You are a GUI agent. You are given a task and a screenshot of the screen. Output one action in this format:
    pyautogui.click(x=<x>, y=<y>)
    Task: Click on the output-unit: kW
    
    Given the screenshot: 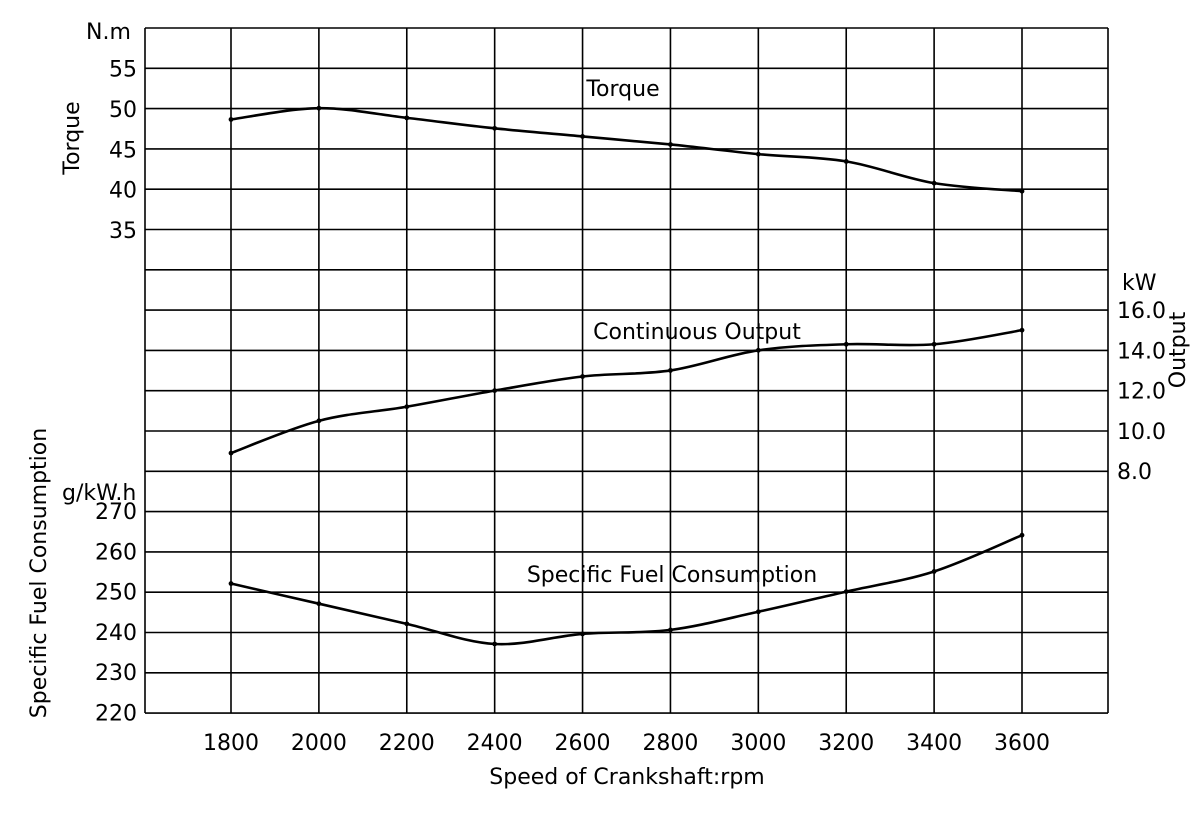 What is the action you would take?
    pyautogui.click(x=1139, y=283)
    